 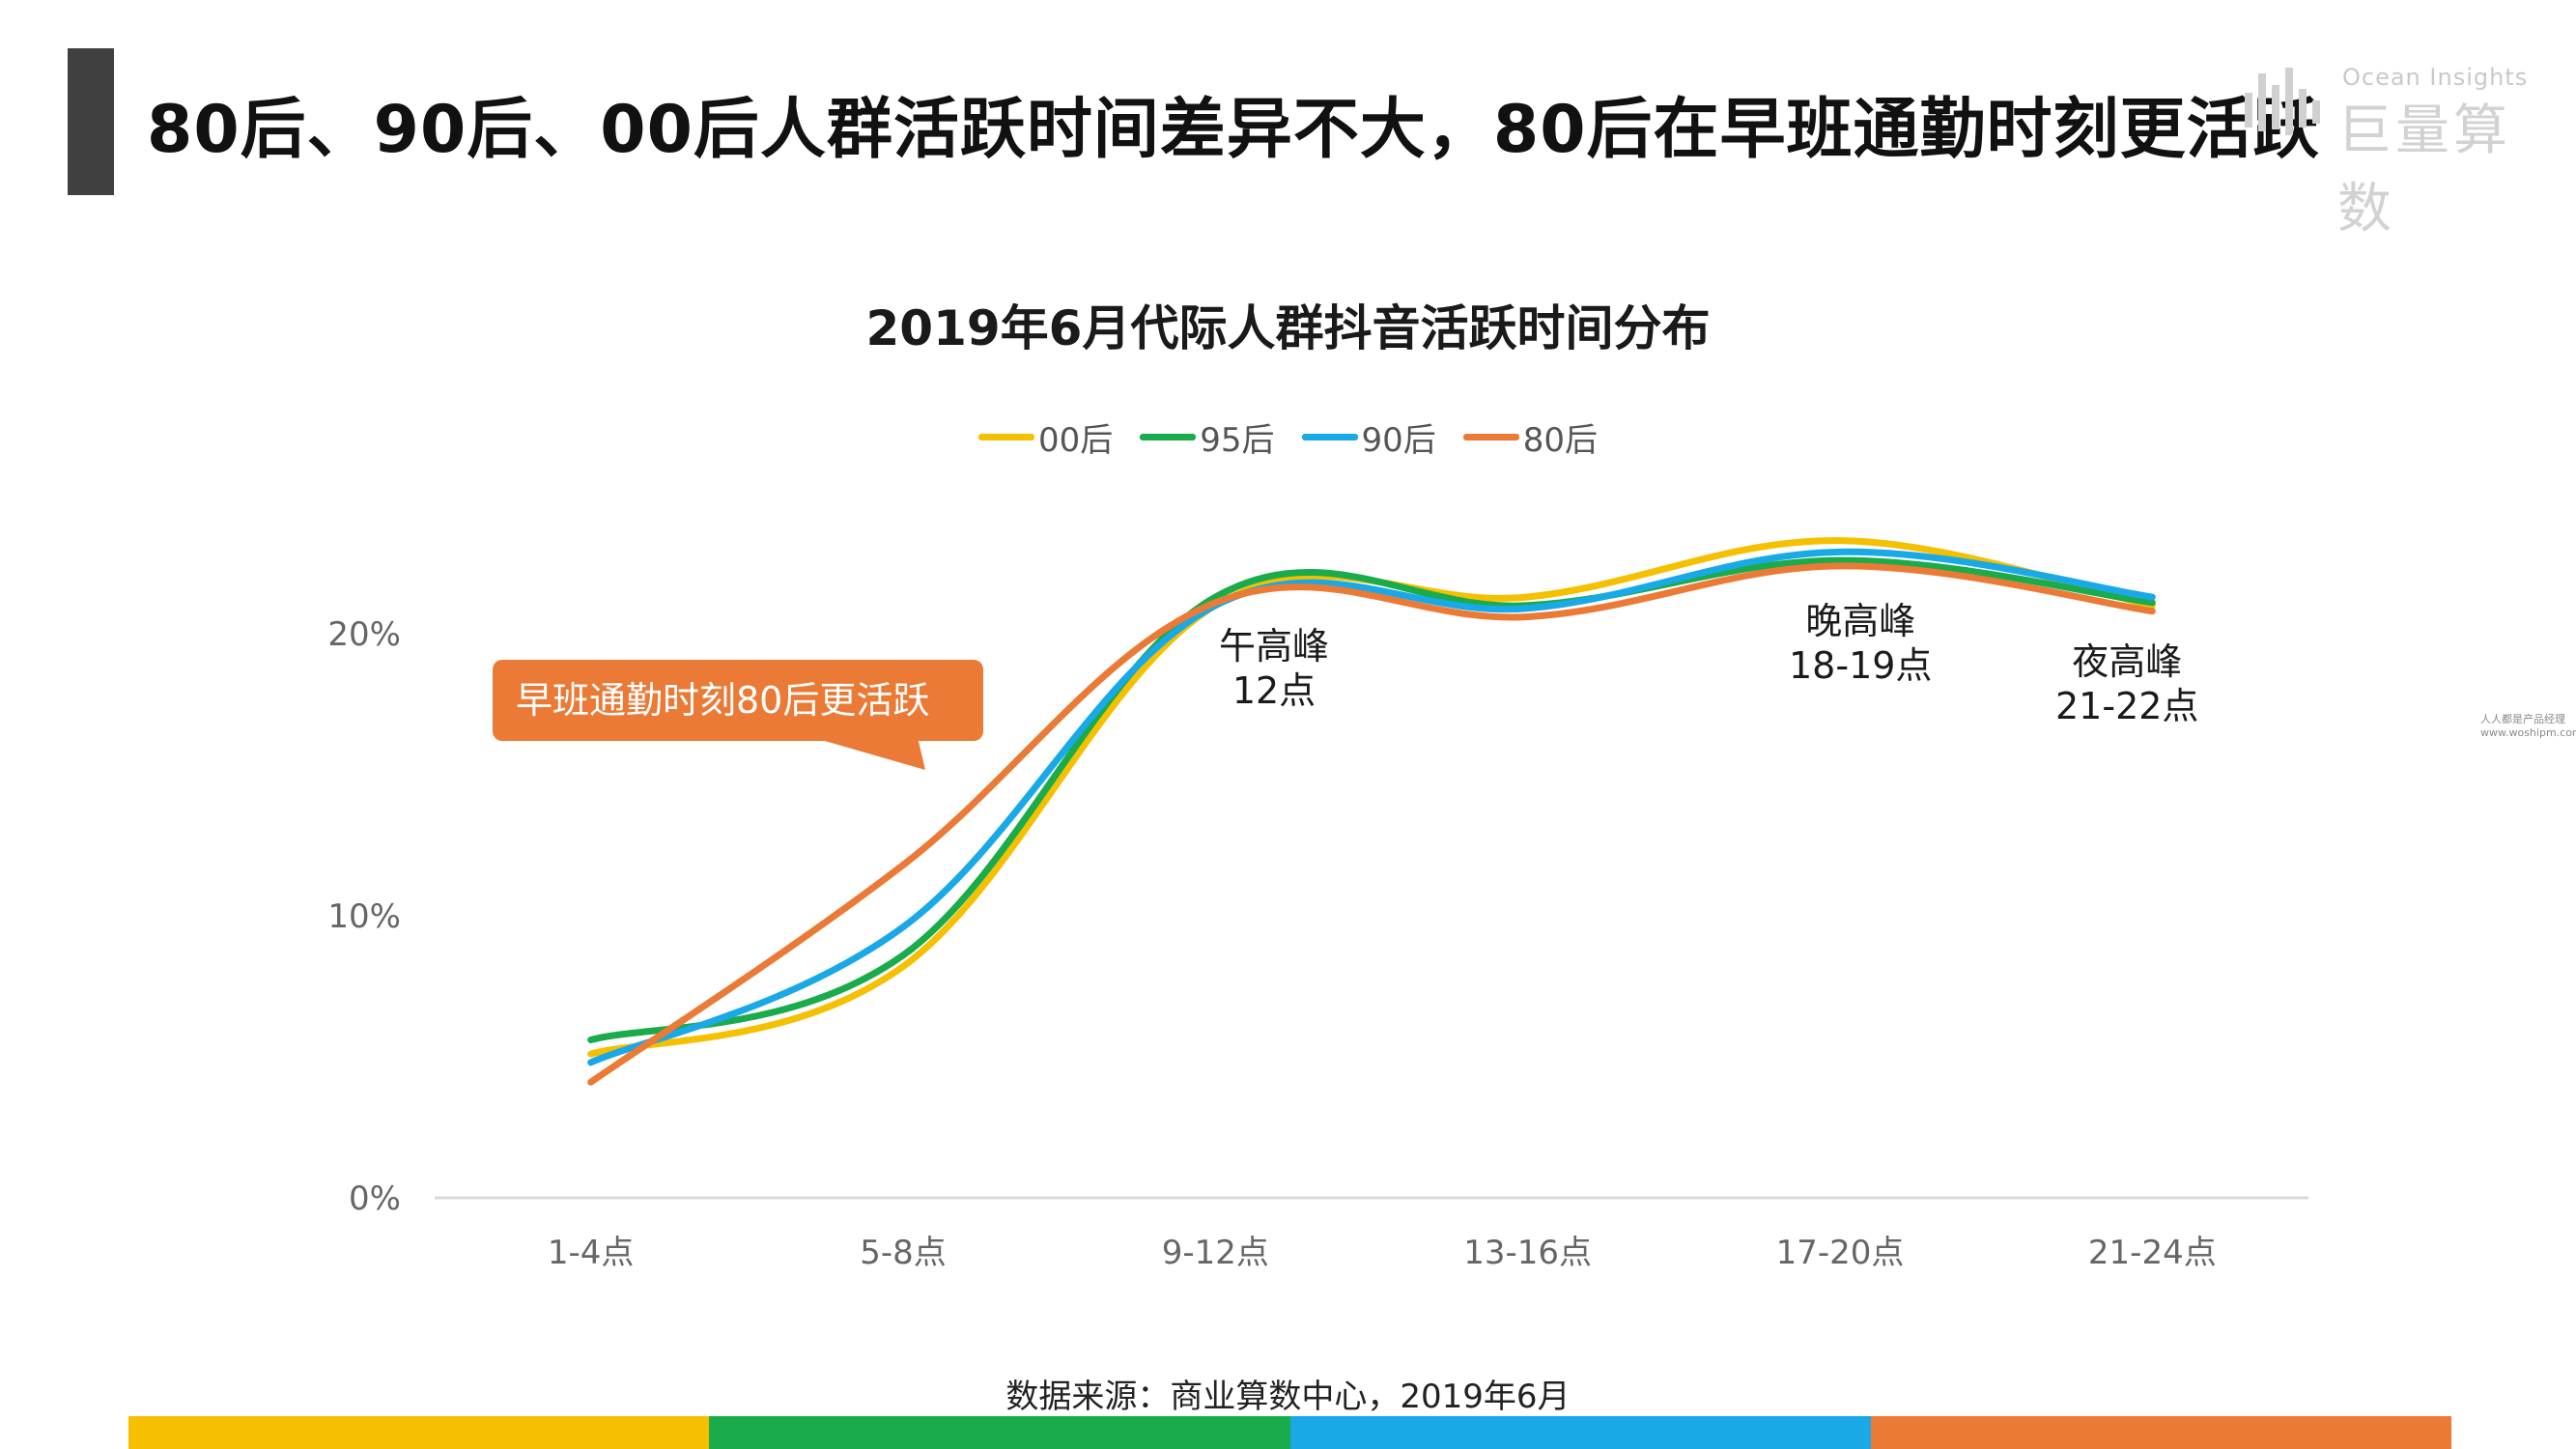 What do you see at coordinates (2435, 77) in the screenshot?
I see `logo-english-text: Ocean Insights` at bounding box center [2435, 77].